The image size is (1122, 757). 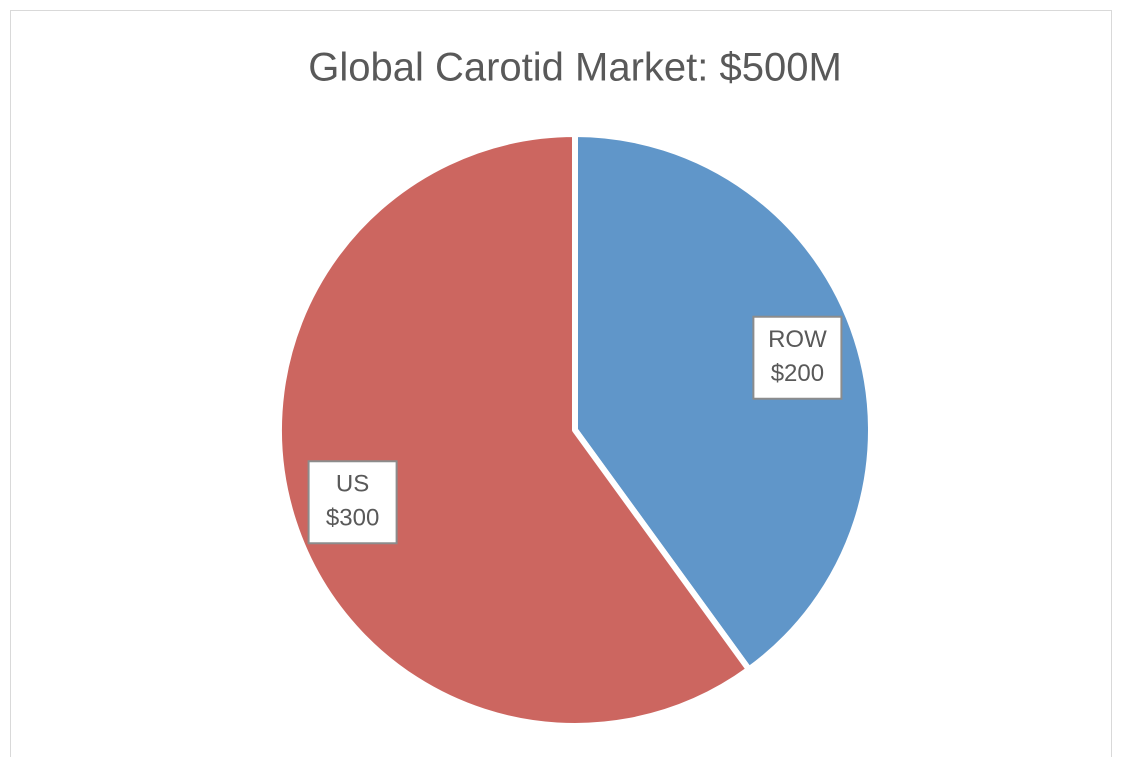 I want to click on chart-title: Global Carotid Market: $500M, so click(x=575, y=68).